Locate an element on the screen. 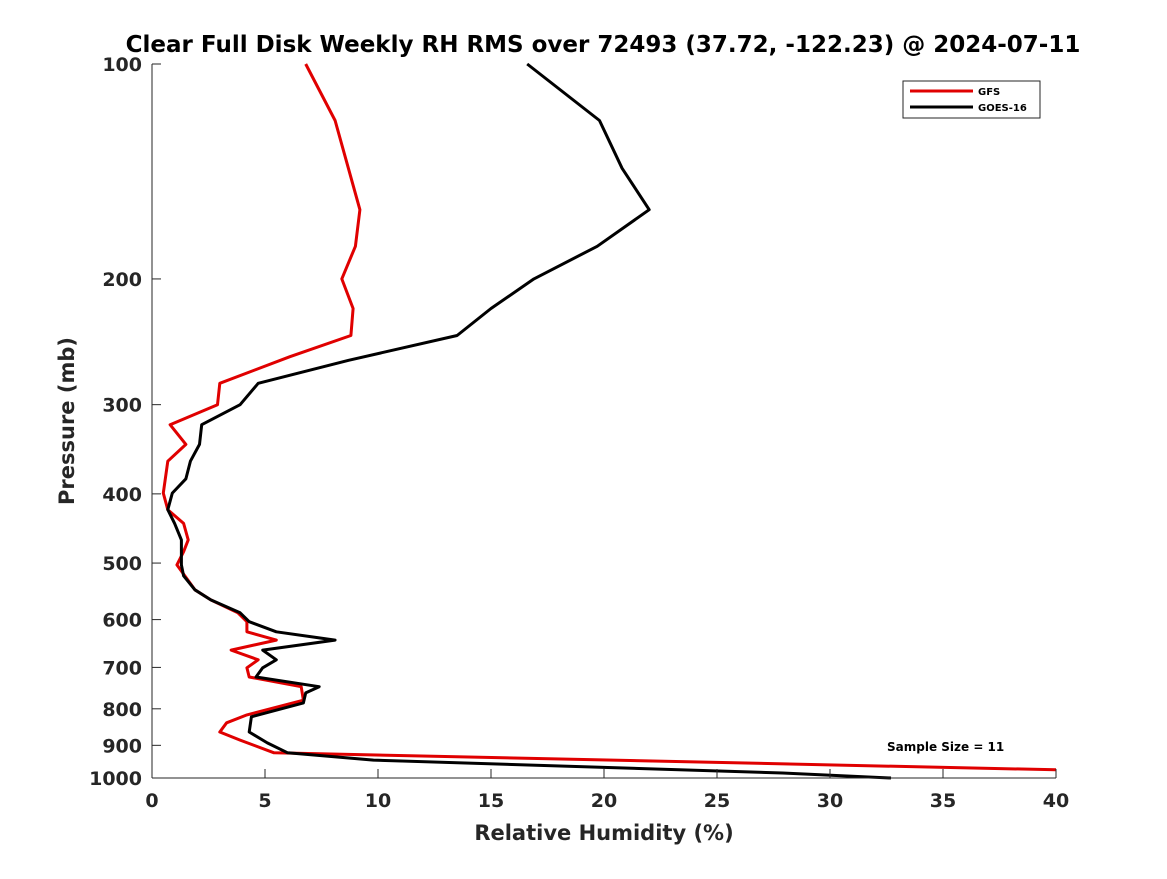 This screenshot has height=879, width=1167. y-tick-label: 600 is located at coordinates (122, 621).